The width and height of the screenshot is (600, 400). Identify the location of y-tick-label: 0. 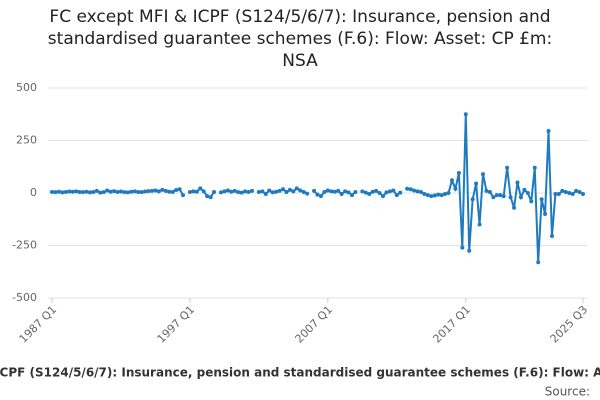
(33, 192).